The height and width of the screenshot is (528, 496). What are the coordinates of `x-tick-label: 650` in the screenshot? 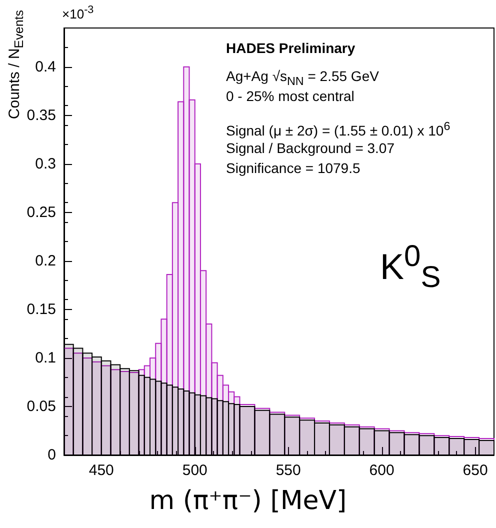 It's located at (475, 470).